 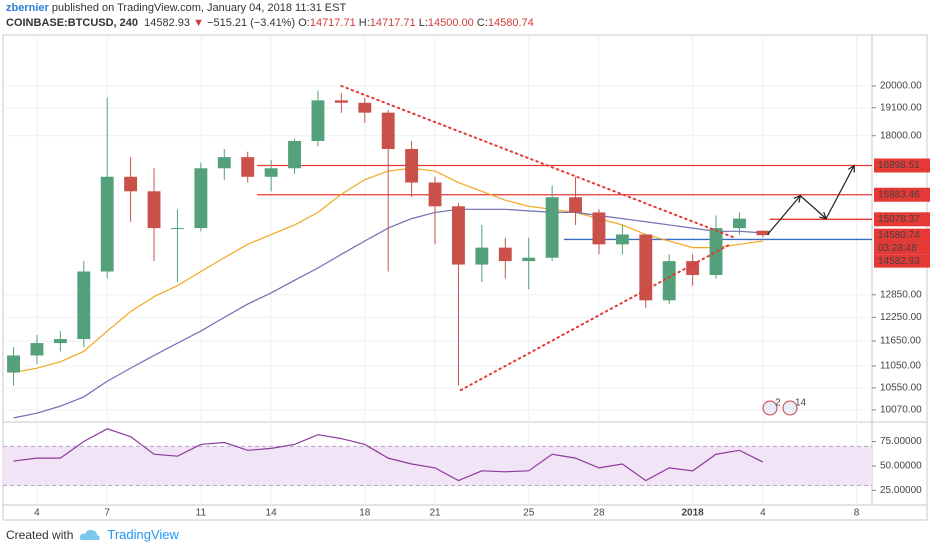 I want to click on rsi-tick-label: 75.00000, so click(x=901, y=441).